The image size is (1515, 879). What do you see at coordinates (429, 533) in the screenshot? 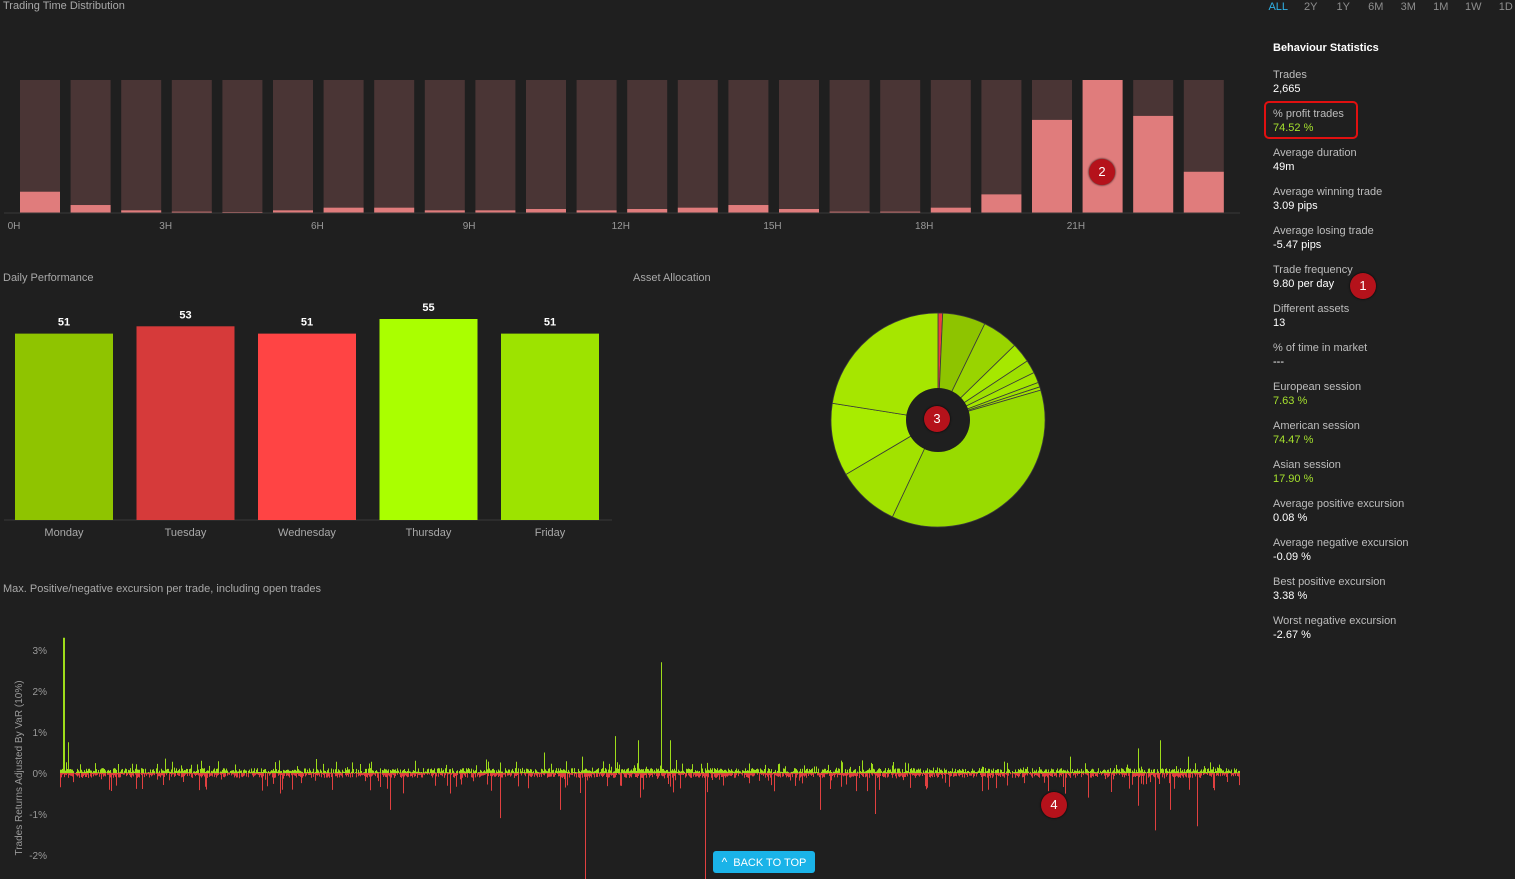
I see `daily-day-label: Thursday` at bounding box center [429, 533].